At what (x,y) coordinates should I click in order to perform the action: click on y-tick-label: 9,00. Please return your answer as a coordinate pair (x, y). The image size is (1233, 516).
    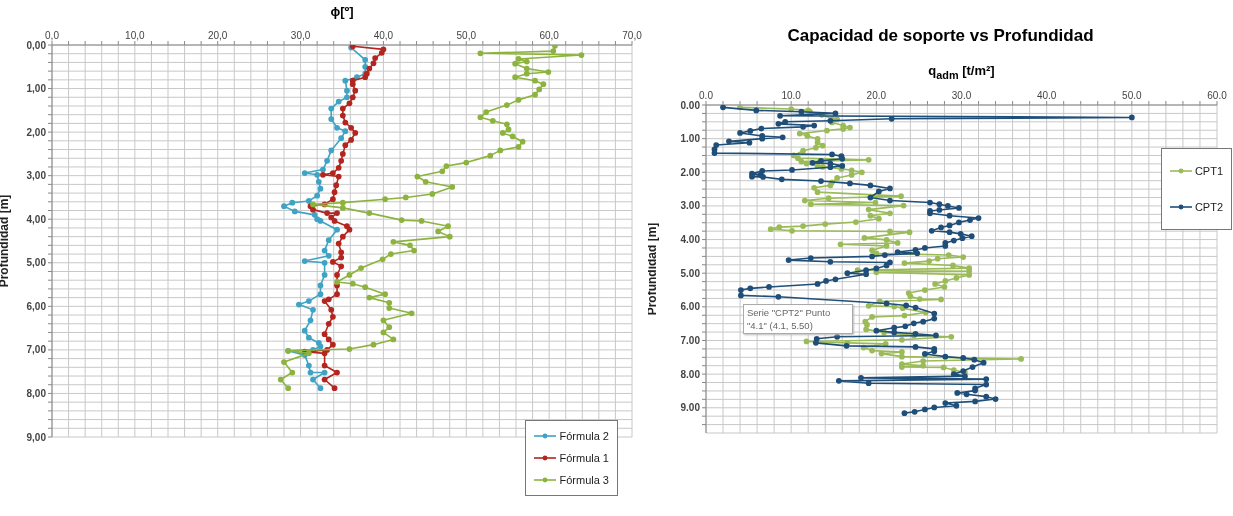
    Looking at the image, I should click on (36, 437).